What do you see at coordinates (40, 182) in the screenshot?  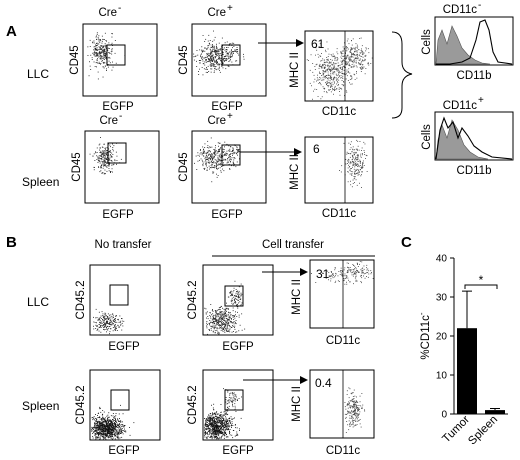 I see `a-row-spleen: Spleen` at bounding box center [40, 182].